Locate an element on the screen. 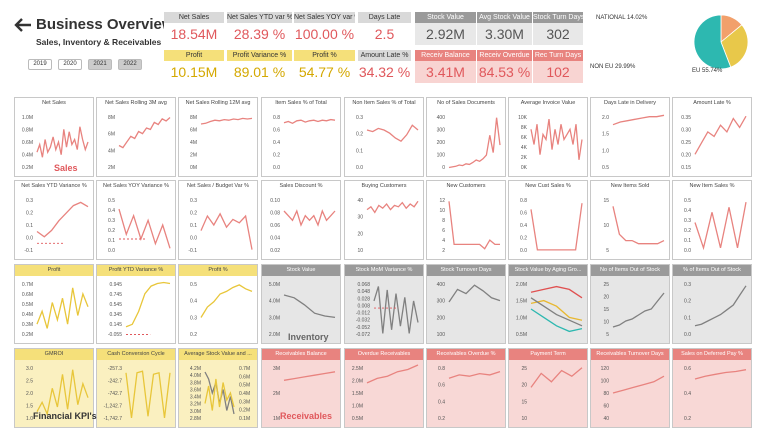 Image resolution: width=768 pixels, height=444 pixels. section-label-inventory: Inventory is located at coordinates (308, 337).